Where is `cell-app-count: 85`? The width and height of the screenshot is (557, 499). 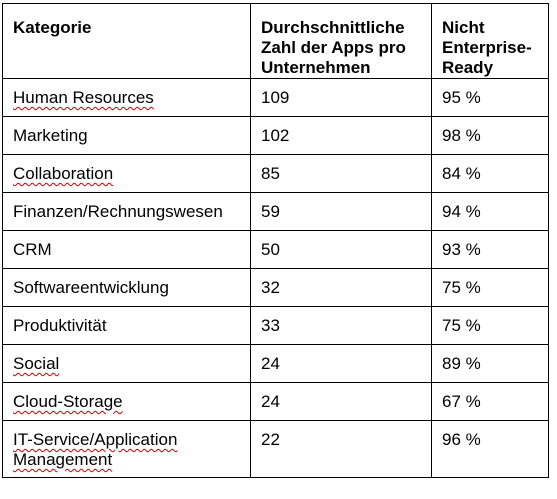 cell-app-count: 85 is located at coordinates (341, 173).